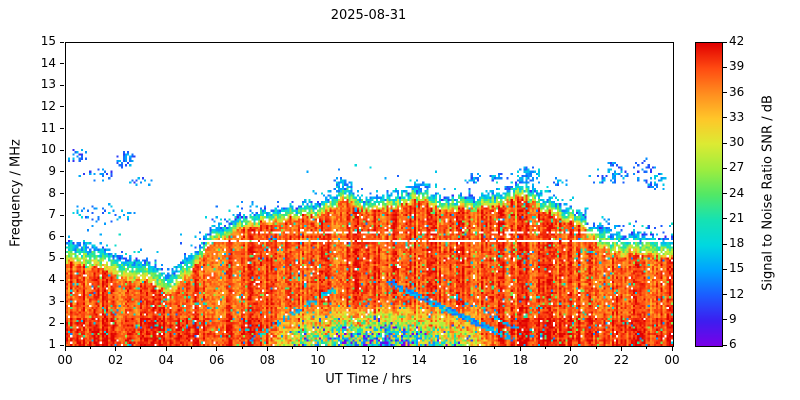 The height and width of the screenshot is (400, 800). I want to click on y-tick-label: 4, so click(52, 279).